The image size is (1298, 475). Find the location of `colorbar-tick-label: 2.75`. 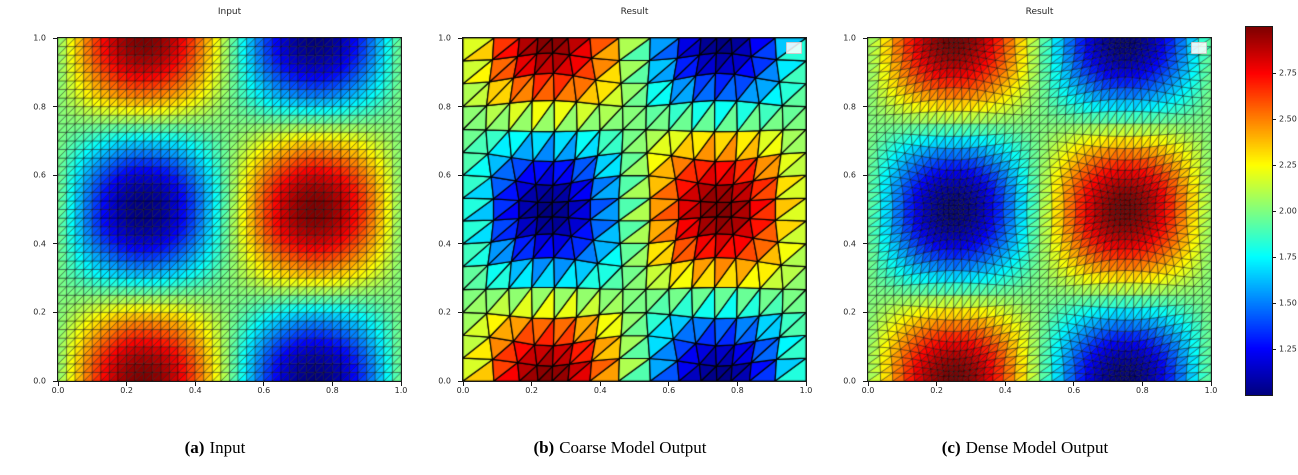

colorbar-tick-label: 2.75 is located at coordinates (1288, 73).